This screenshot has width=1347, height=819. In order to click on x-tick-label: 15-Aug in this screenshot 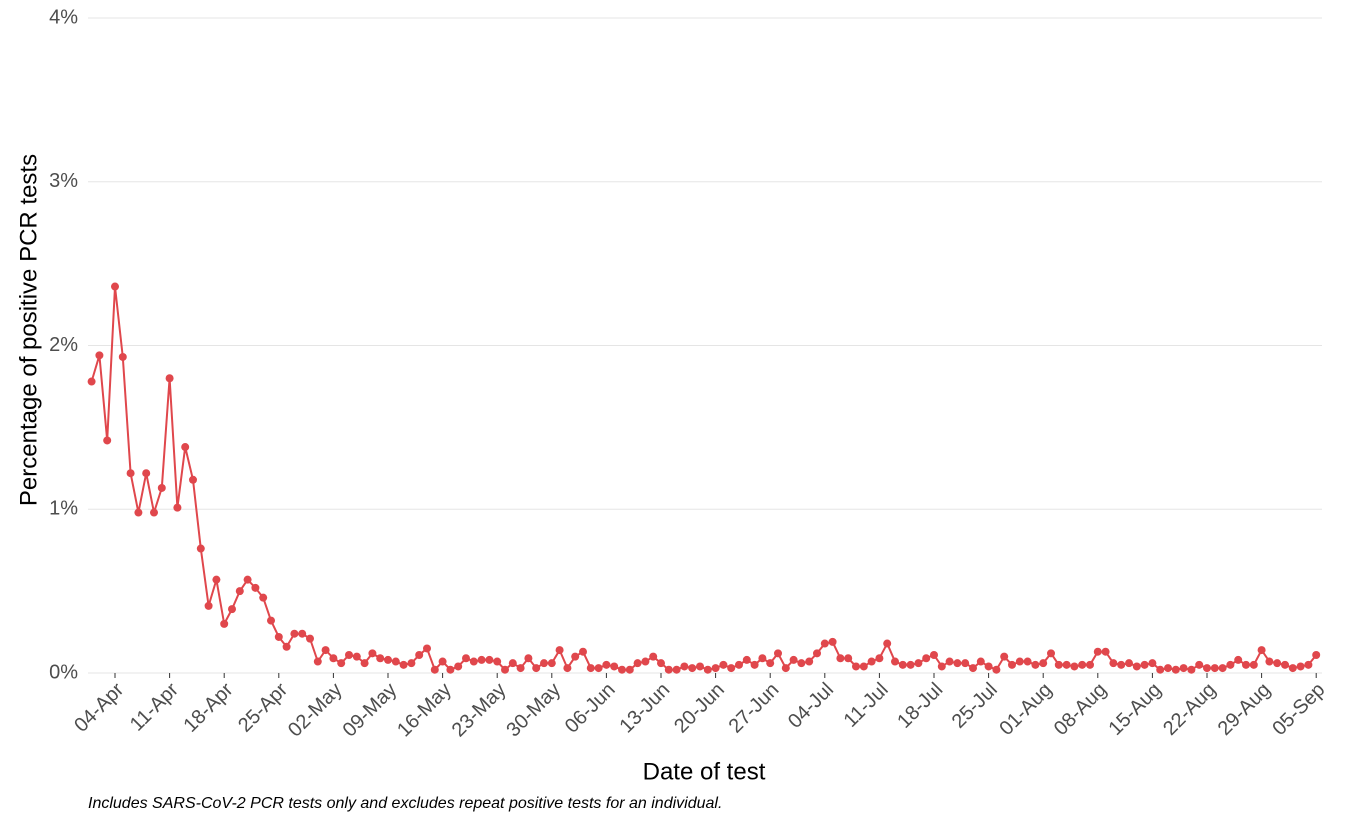, I will do `click(1135, 709)`.